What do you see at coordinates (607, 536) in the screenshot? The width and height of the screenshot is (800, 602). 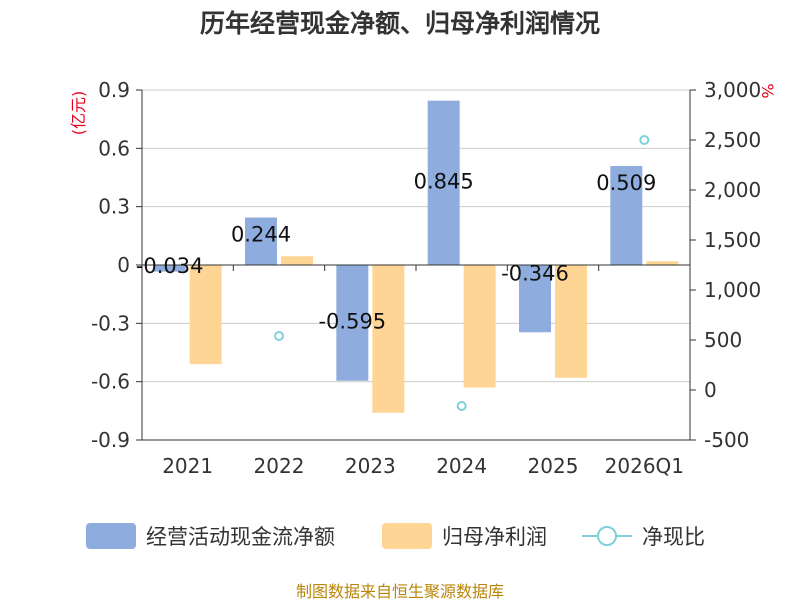 I see `legend-ratio-marker` at bounding box center [607, 536].